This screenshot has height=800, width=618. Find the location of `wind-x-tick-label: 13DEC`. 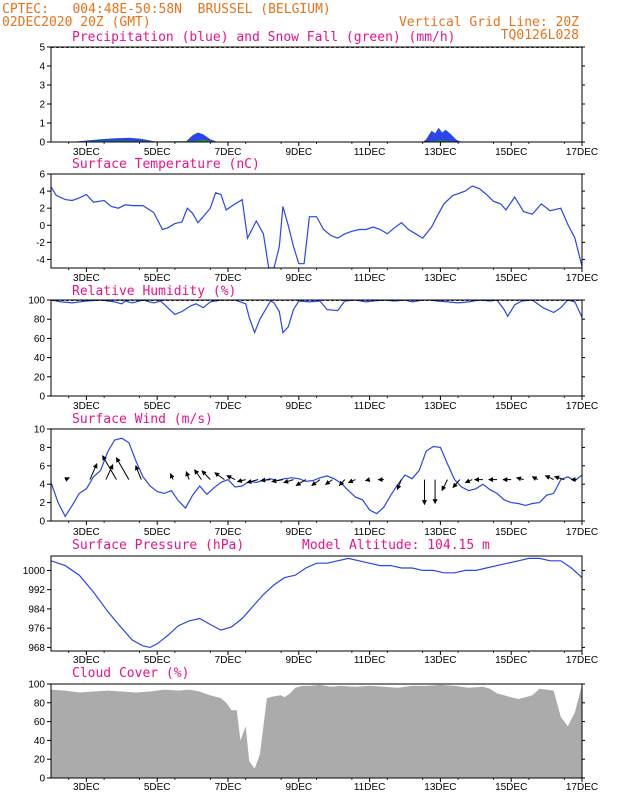

wind-x-tick-label: 13DEC is located at coordinates (440, 532).